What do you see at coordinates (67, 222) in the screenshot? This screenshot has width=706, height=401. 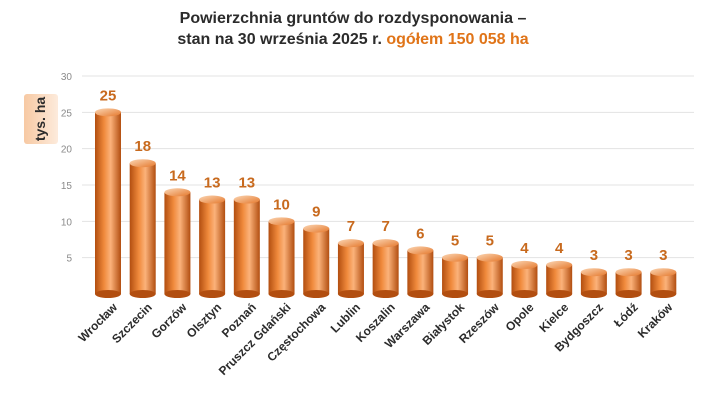 I see `y-tick-label: 10` at bounding box center [67, 222].